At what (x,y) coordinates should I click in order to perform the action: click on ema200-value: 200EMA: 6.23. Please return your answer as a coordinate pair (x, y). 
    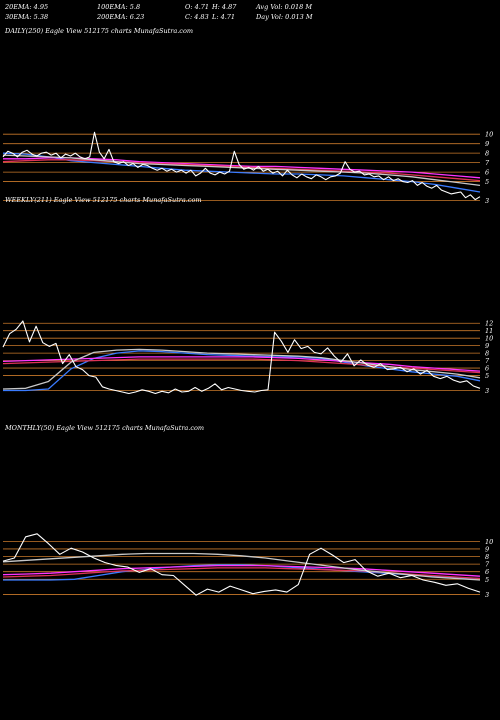
    Looking at the image, I should click on (121, 17).